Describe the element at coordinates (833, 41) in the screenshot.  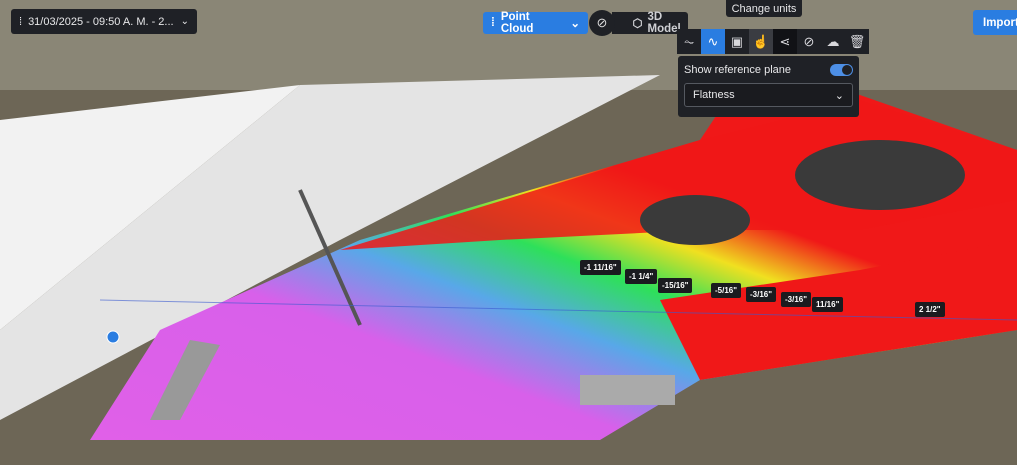
I see `upload-cloud-icon: ☁` at that location.